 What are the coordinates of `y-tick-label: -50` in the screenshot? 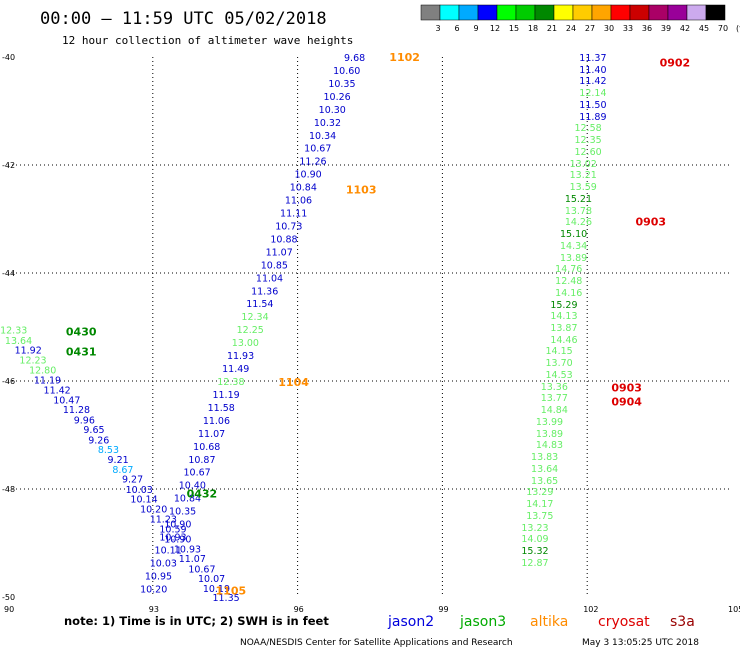 It's located at (8, 597).